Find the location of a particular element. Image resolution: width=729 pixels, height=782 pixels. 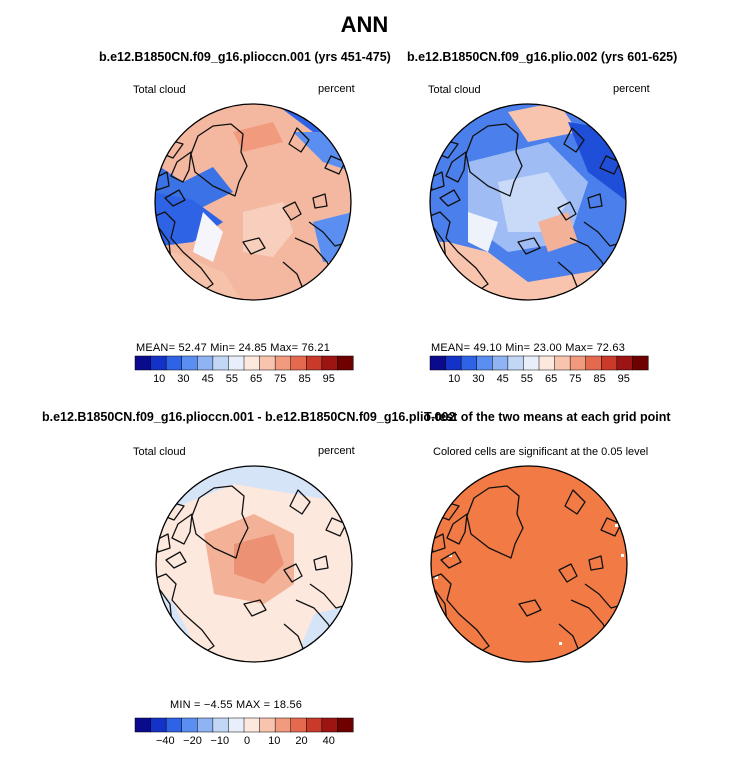

panel2-left-label: Total cloud is located at coordinates (454, 90).